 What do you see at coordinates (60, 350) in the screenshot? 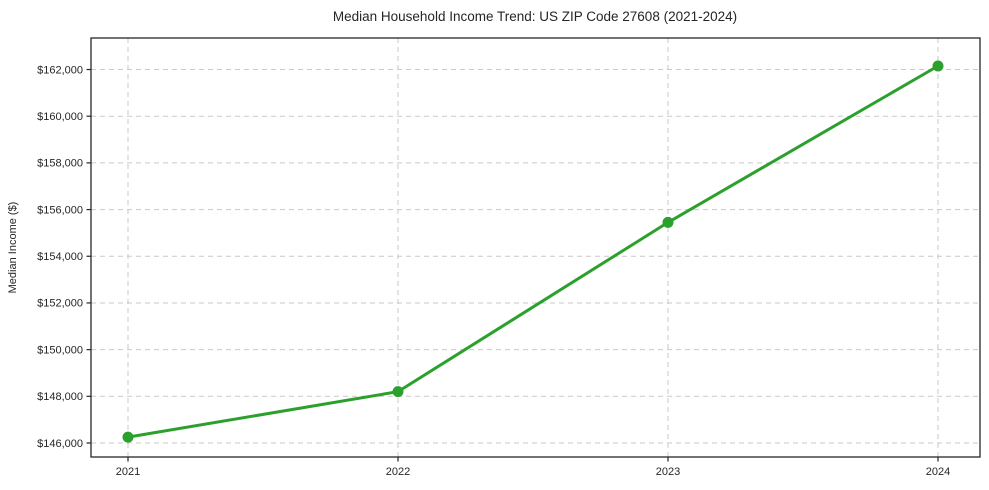
I see `y-tick-label: $150,000` at bounding box center [60, 350].